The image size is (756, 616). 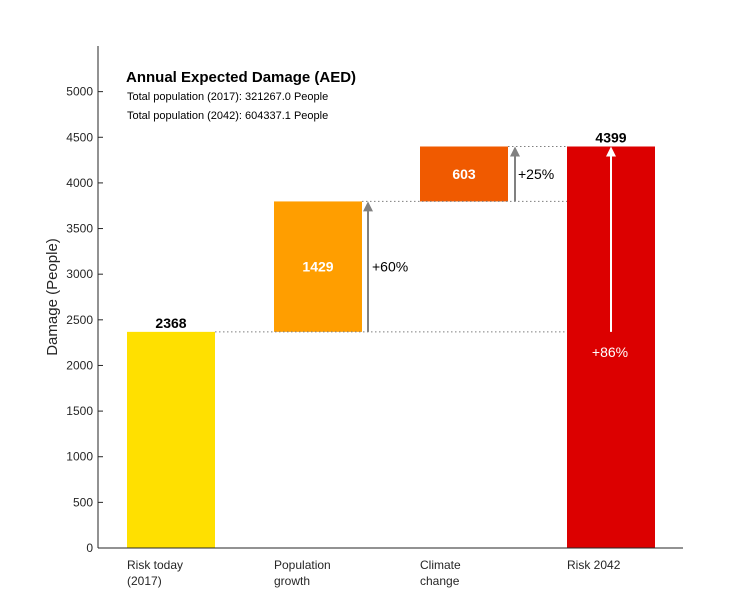 What do you see at coordinates (89, 548) in the screenshot?
I see `y-tick-label: 0` at bounding box center [89, 548].